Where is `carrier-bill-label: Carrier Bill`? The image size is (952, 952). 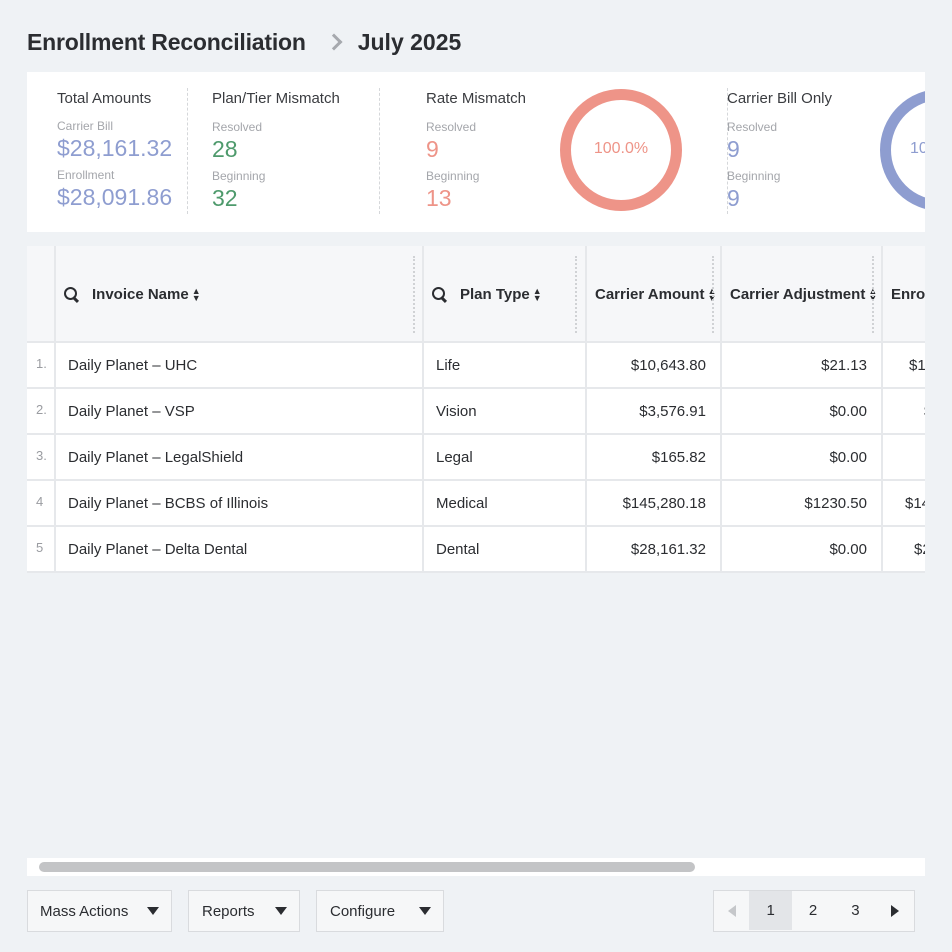
carrier-bill-label: Carrier Bill is located at coordinates (85, 126).